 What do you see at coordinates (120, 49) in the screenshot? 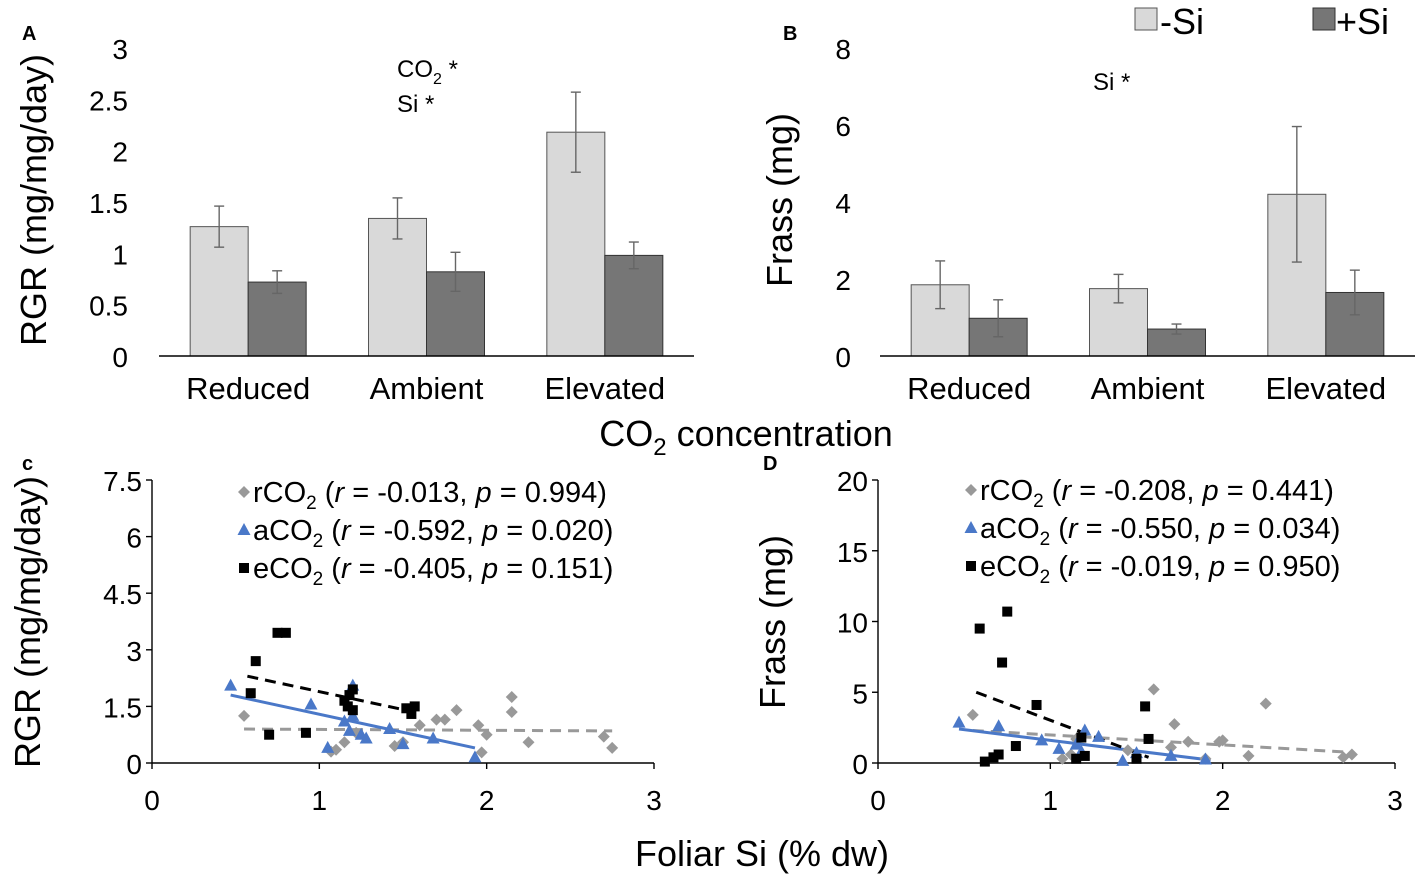
I see `panel-a-y-tick-label: 3` at bounding box center [120, 49].